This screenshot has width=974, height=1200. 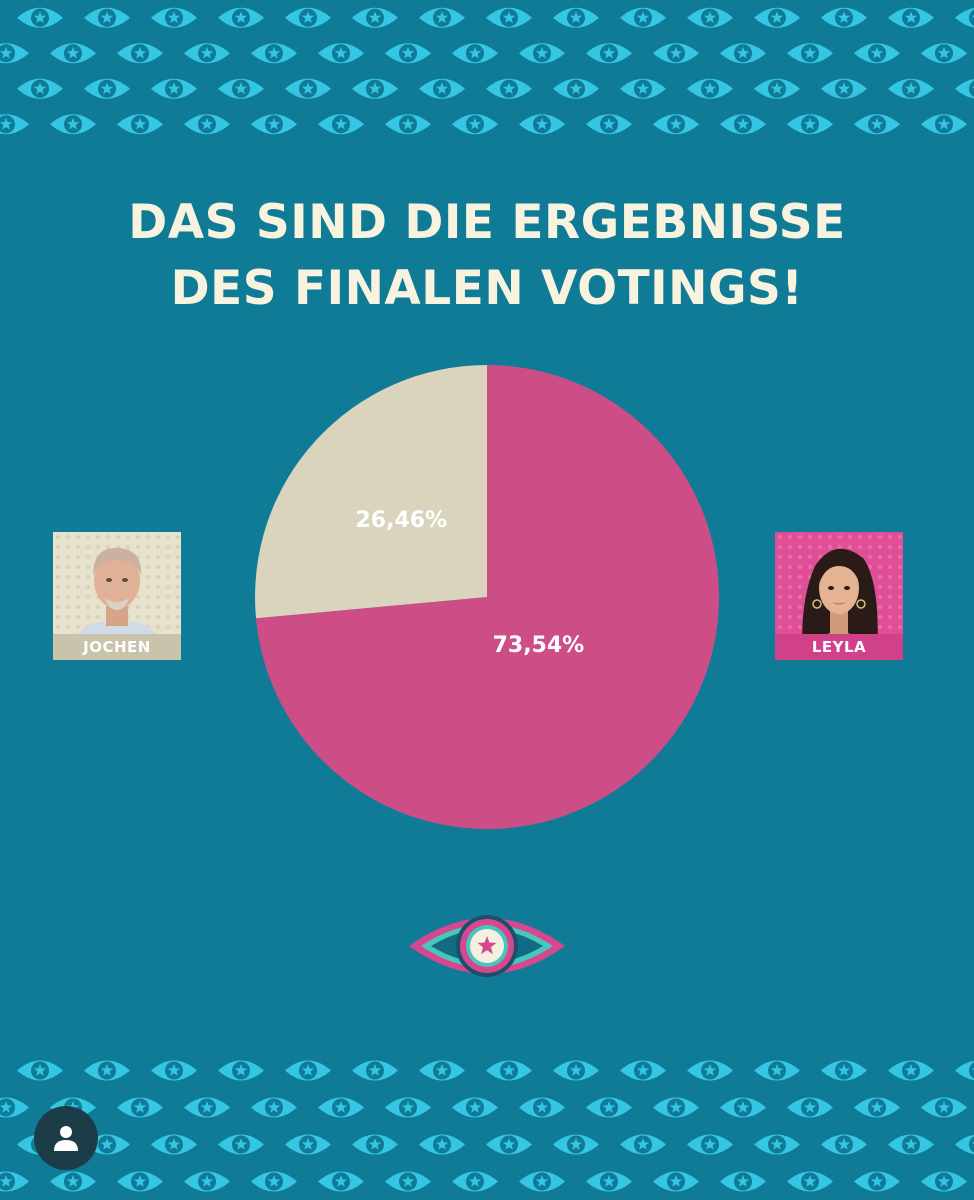 What do you see at coordinates (539, 645) in the screenshot?
I see `pie-slice-leyla-label: 73,54%` at bounding box center [539, 645].